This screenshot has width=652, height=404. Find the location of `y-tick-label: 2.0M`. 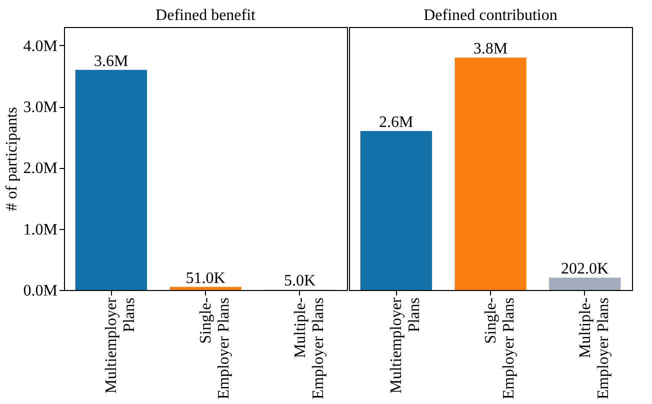

y-tick-label: 2.0M is located at coordinates (40, 169).